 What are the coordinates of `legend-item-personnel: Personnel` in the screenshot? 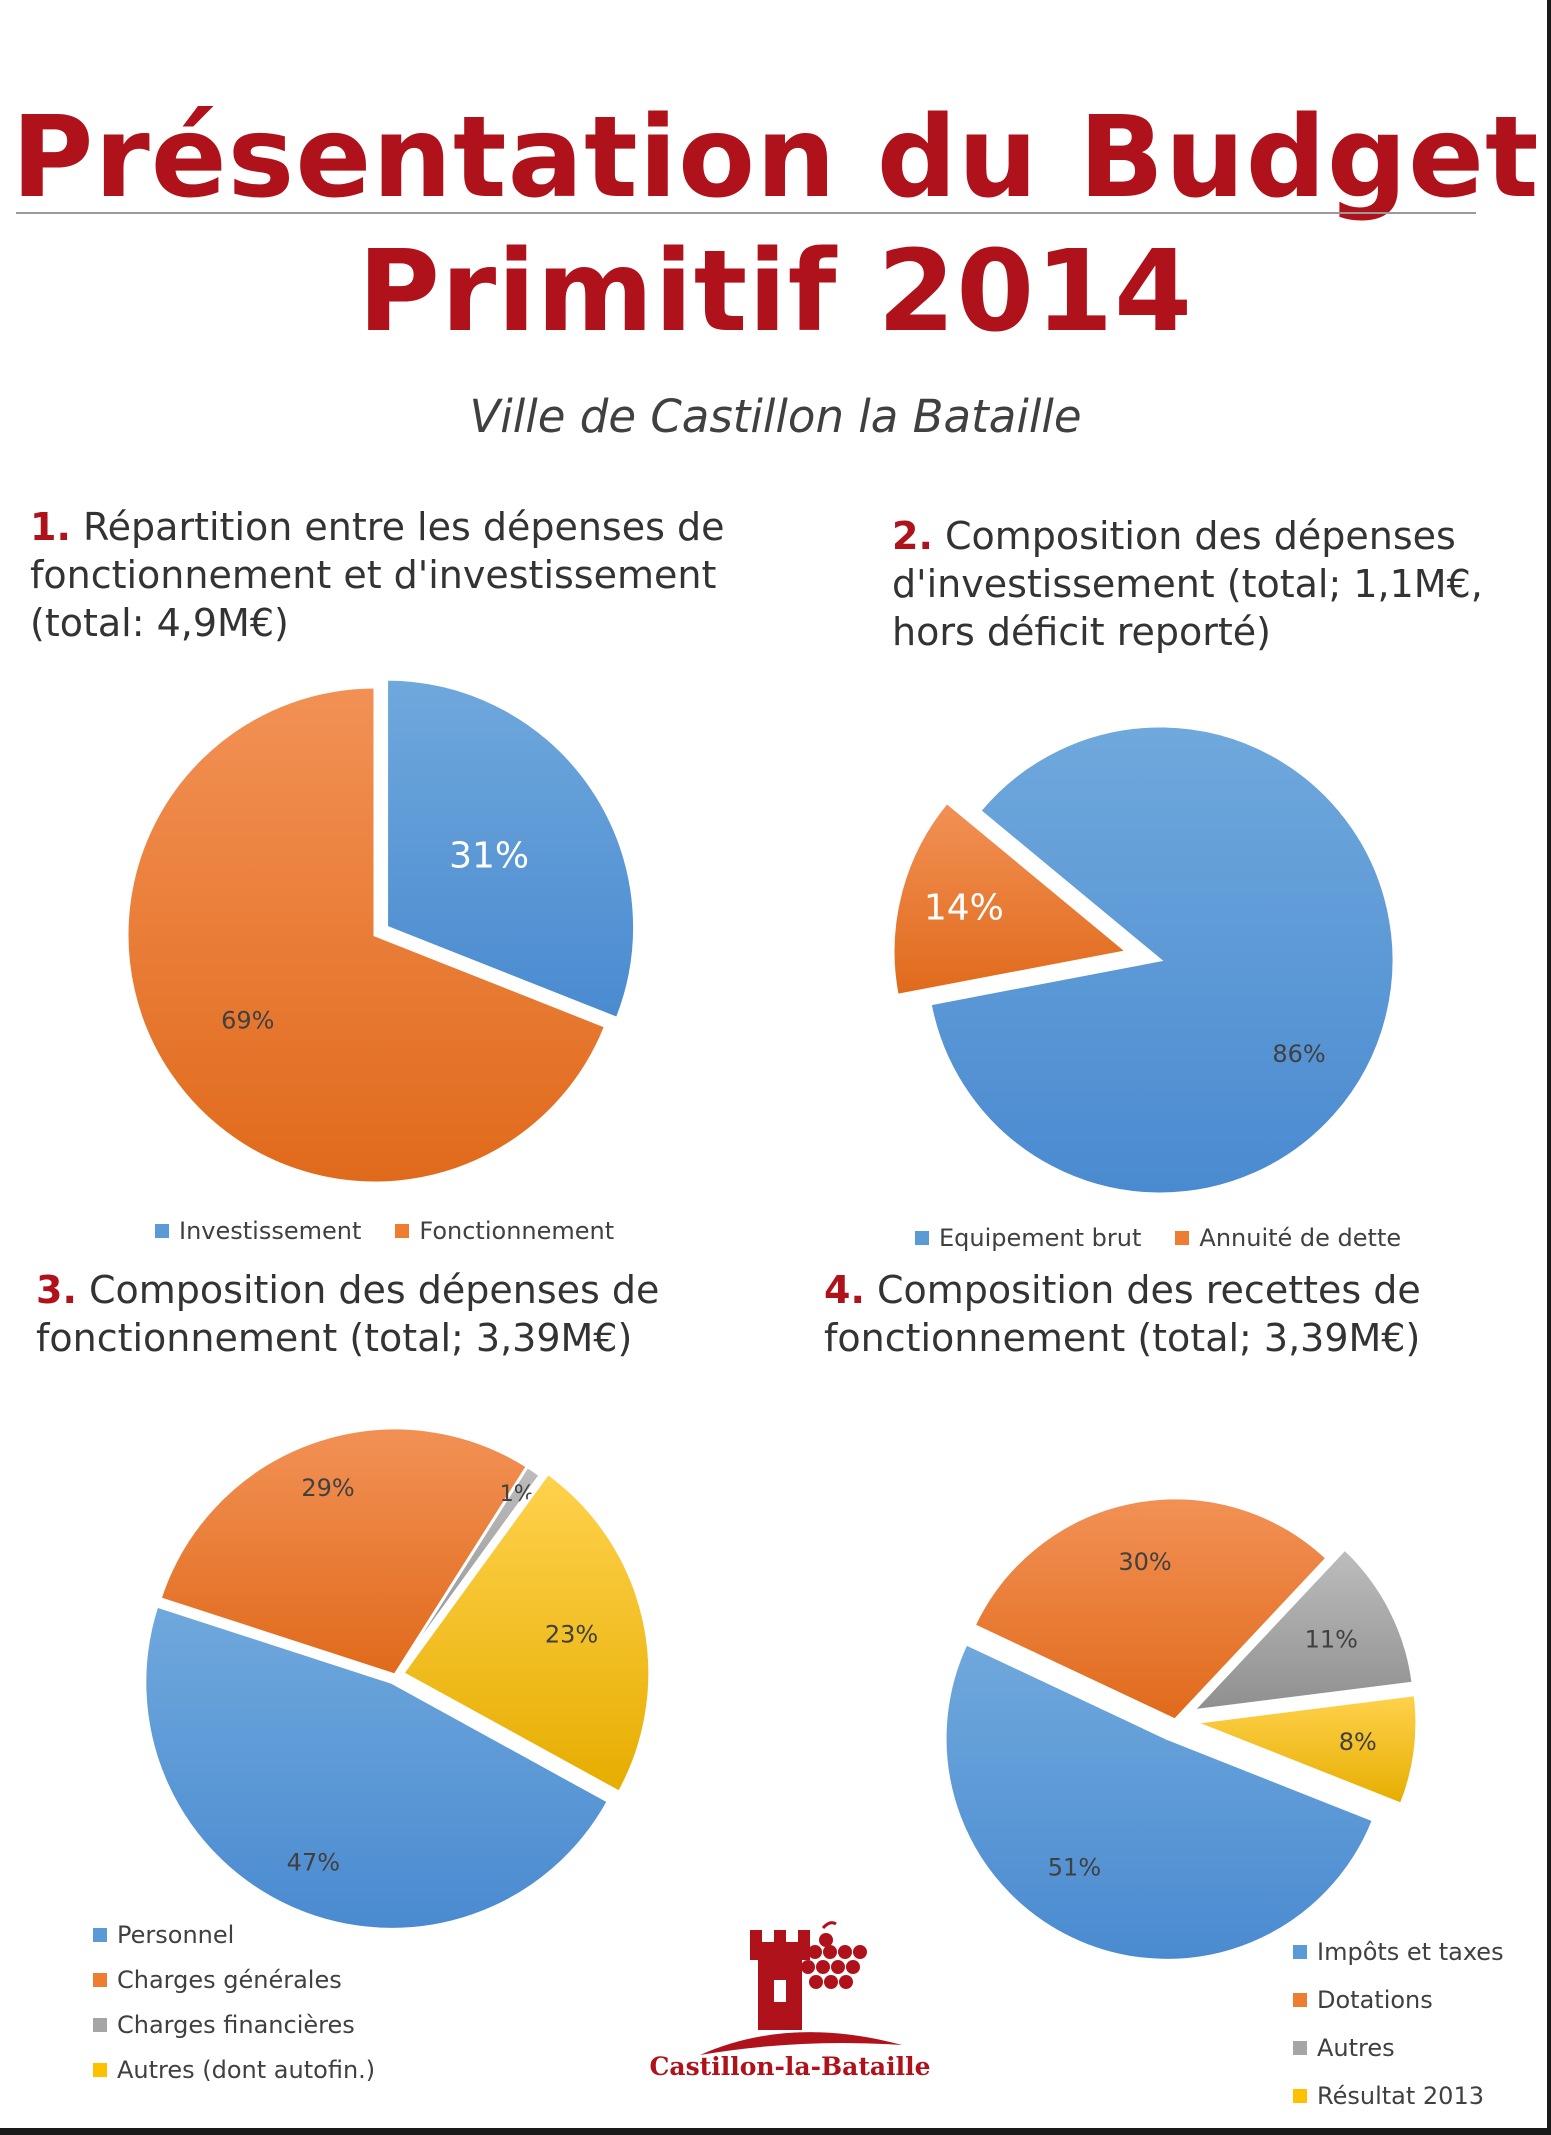 It's located at (234, 1935).